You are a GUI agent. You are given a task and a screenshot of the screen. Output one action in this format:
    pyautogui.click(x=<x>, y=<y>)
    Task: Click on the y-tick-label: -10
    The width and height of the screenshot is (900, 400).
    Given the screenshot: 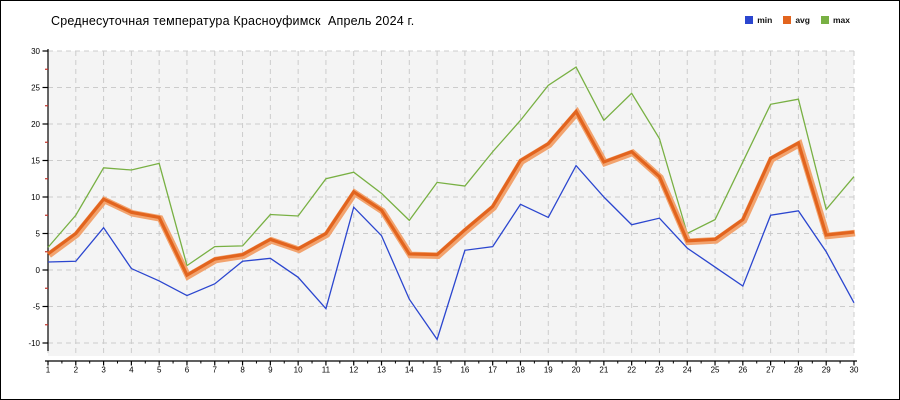 What is the action you would take?
    pyautogui.click(x=34, y=343)
    